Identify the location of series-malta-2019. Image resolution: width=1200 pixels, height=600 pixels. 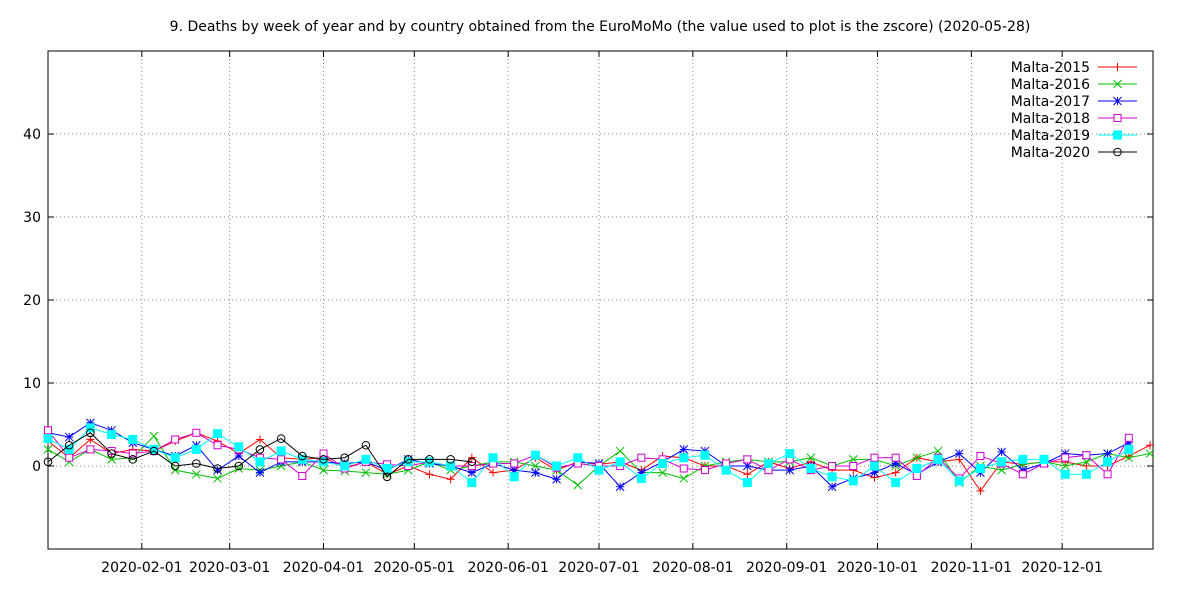
(588, 455).